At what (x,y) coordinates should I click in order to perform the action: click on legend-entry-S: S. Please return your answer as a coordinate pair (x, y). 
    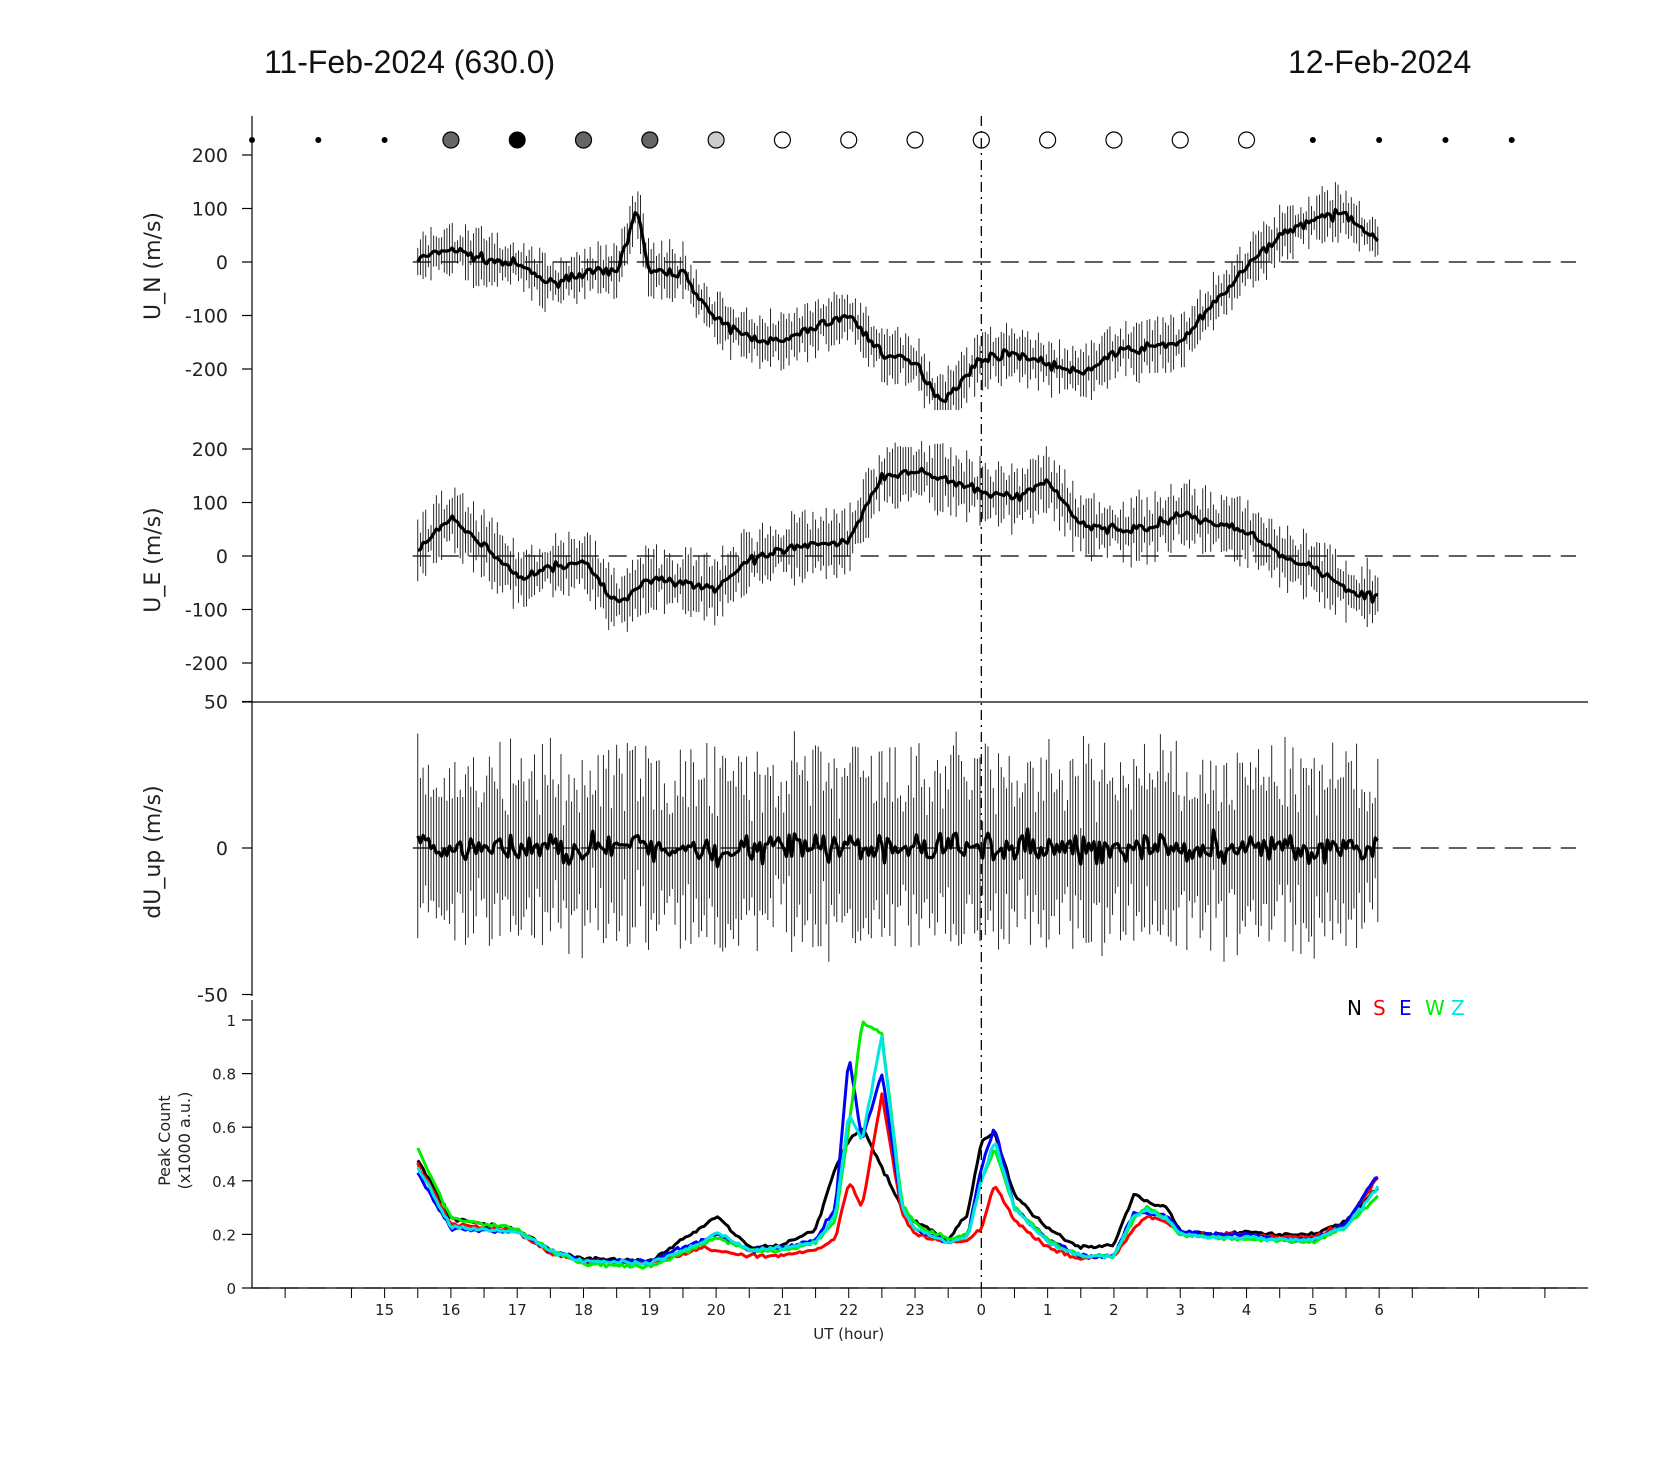
    Looking at the image, I should click on (1379, 1008).